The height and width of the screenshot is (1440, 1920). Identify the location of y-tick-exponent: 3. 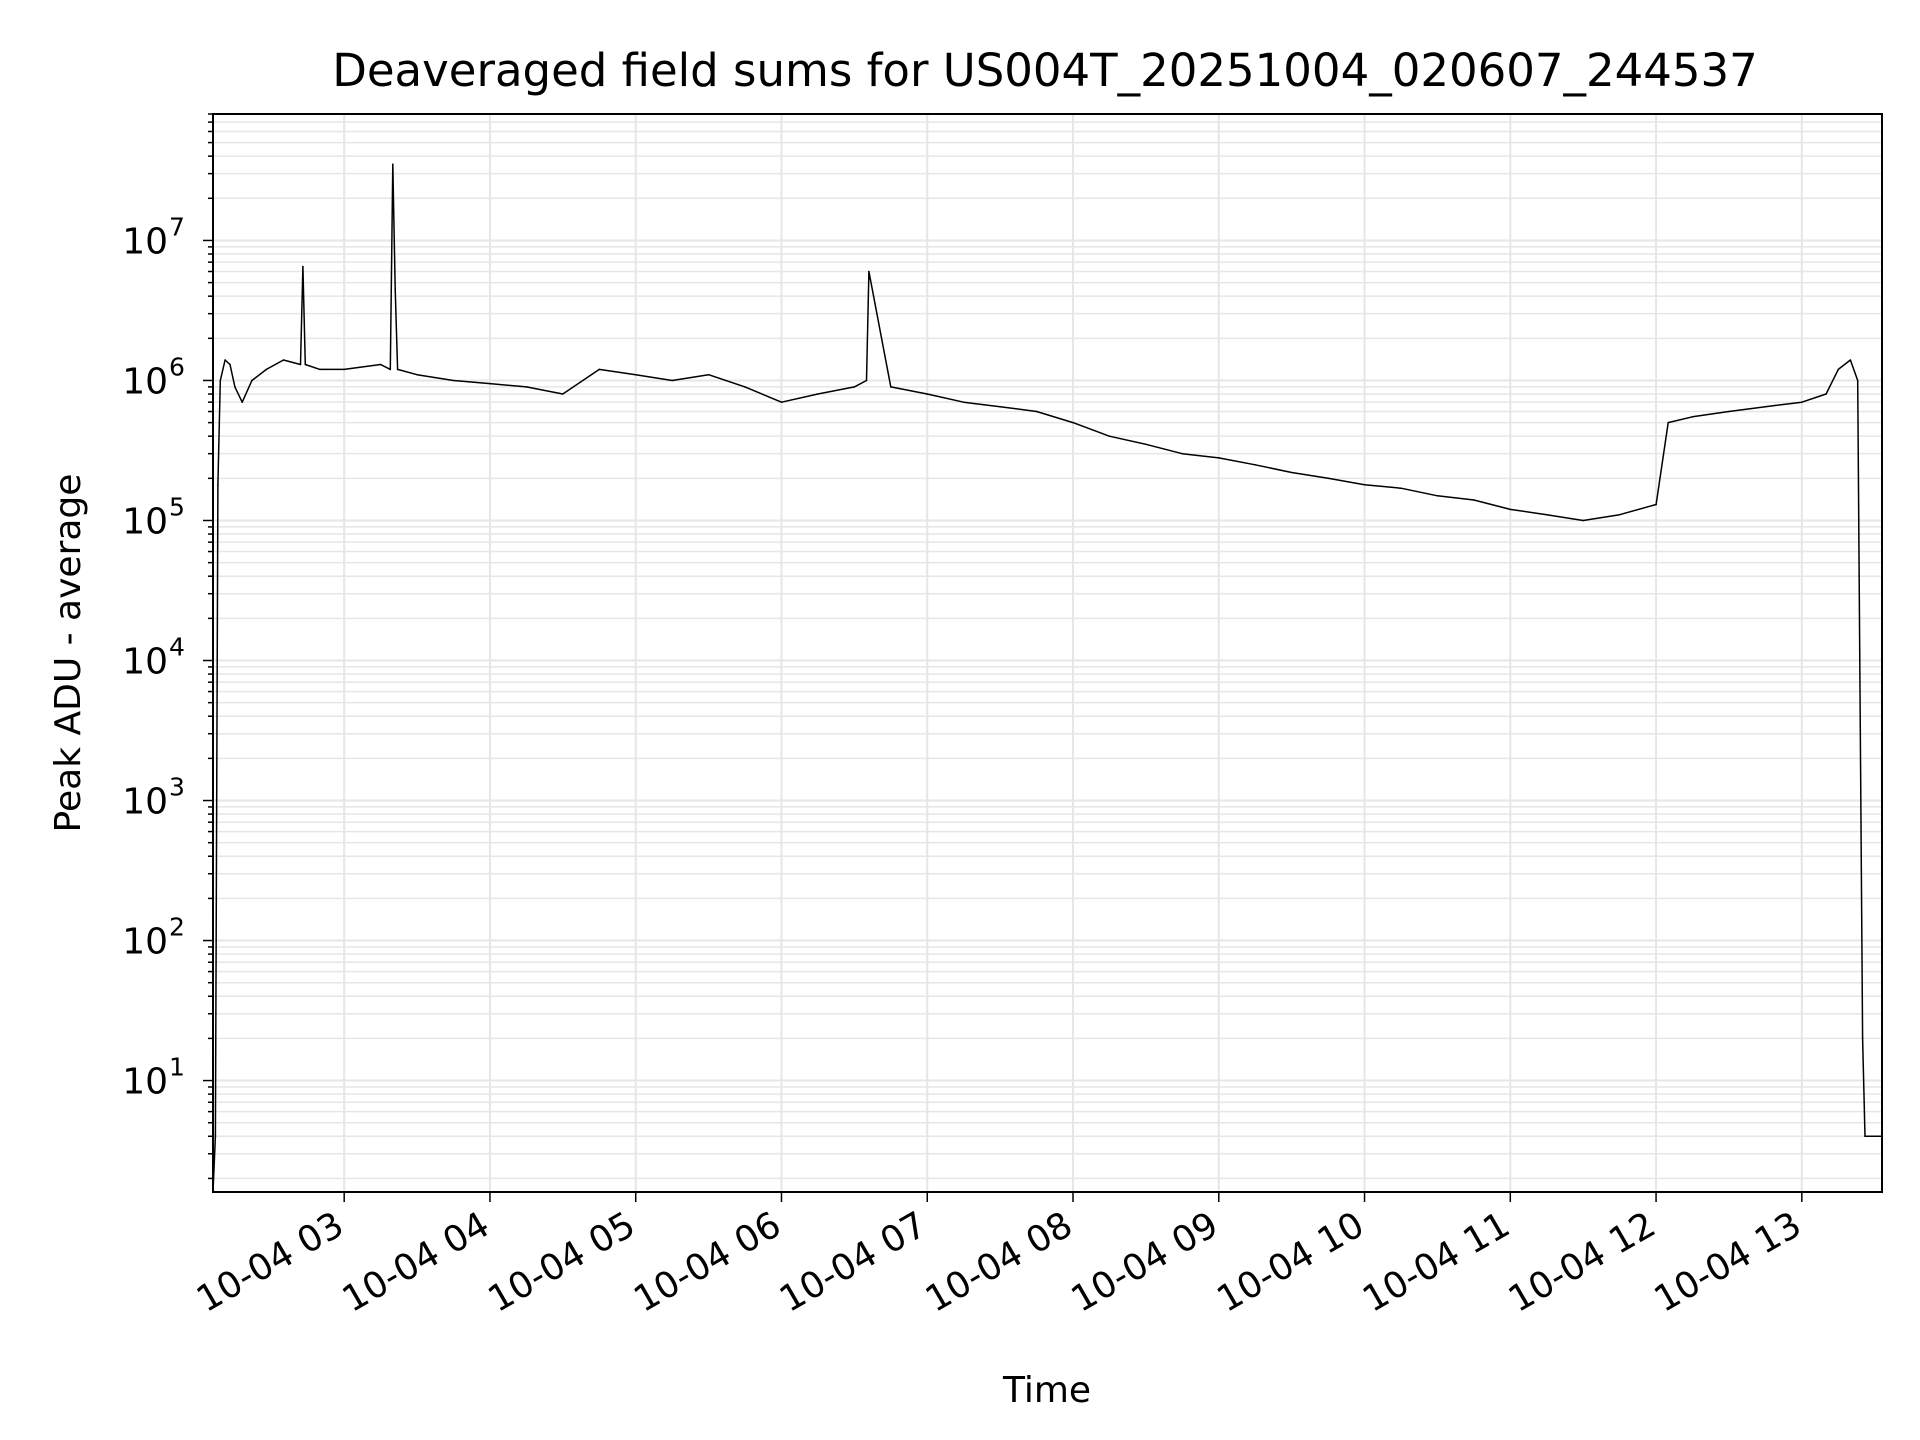
(177, 787).